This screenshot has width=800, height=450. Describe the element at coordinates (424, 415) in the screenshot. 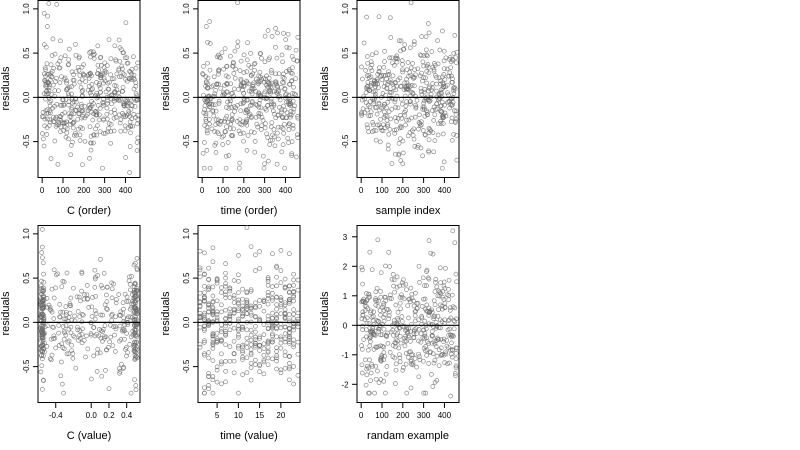

I see `x-tick-label: 300` at that location.